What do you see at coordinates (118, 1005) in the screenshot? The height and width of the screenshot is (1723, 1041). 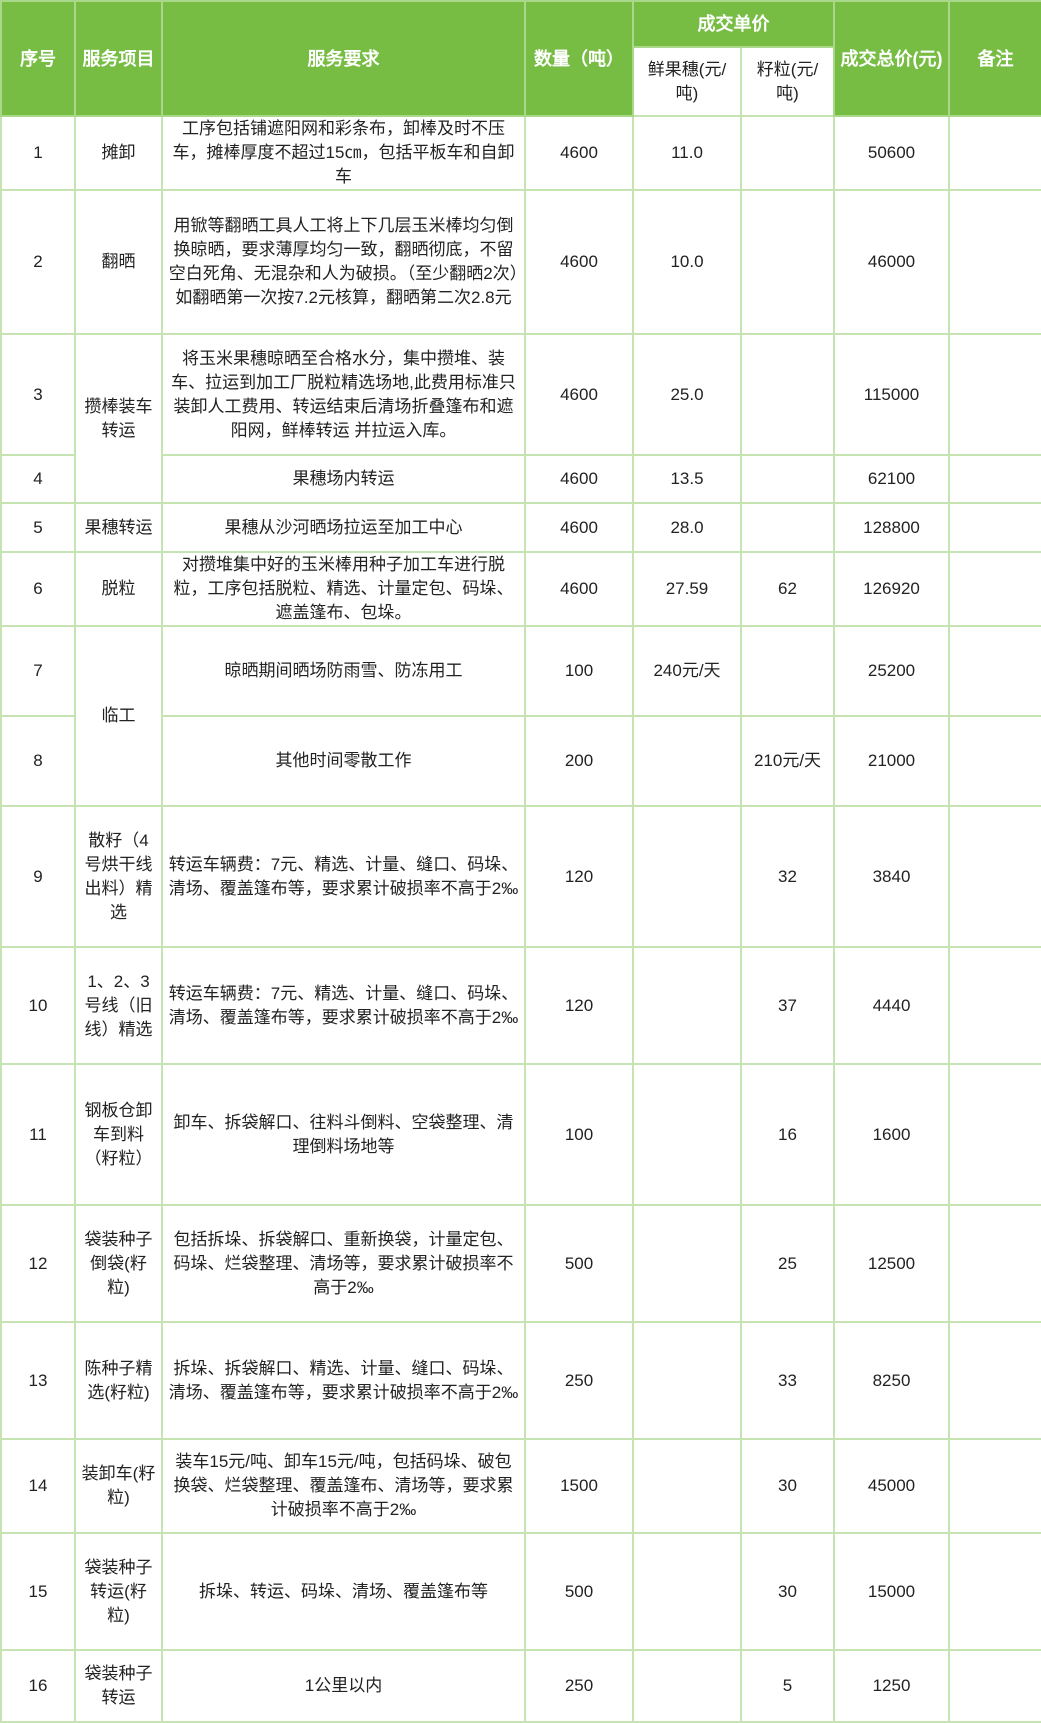 I see `item-cell: 1、2、3号线（旧线）精选` at bounding box center [118, 1005].